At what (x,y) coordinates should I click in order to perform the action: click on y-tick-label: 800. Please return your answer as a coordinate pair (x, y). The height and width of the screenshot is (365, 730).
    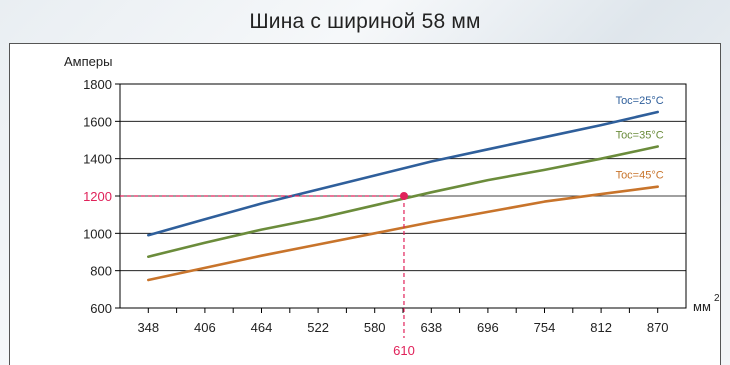
    Looking at the image, I should click on (101, 271).